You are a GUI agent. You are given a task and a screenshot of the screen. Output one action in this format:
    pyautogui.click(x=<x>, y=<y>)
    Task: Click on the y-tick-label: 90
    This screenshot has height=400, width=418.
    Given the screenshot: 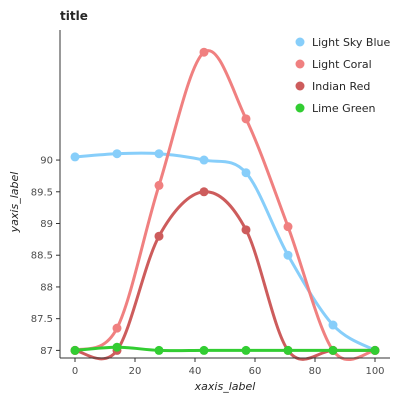 What is the action you would take?
    pyautogui.click(x=46, y=161)
    